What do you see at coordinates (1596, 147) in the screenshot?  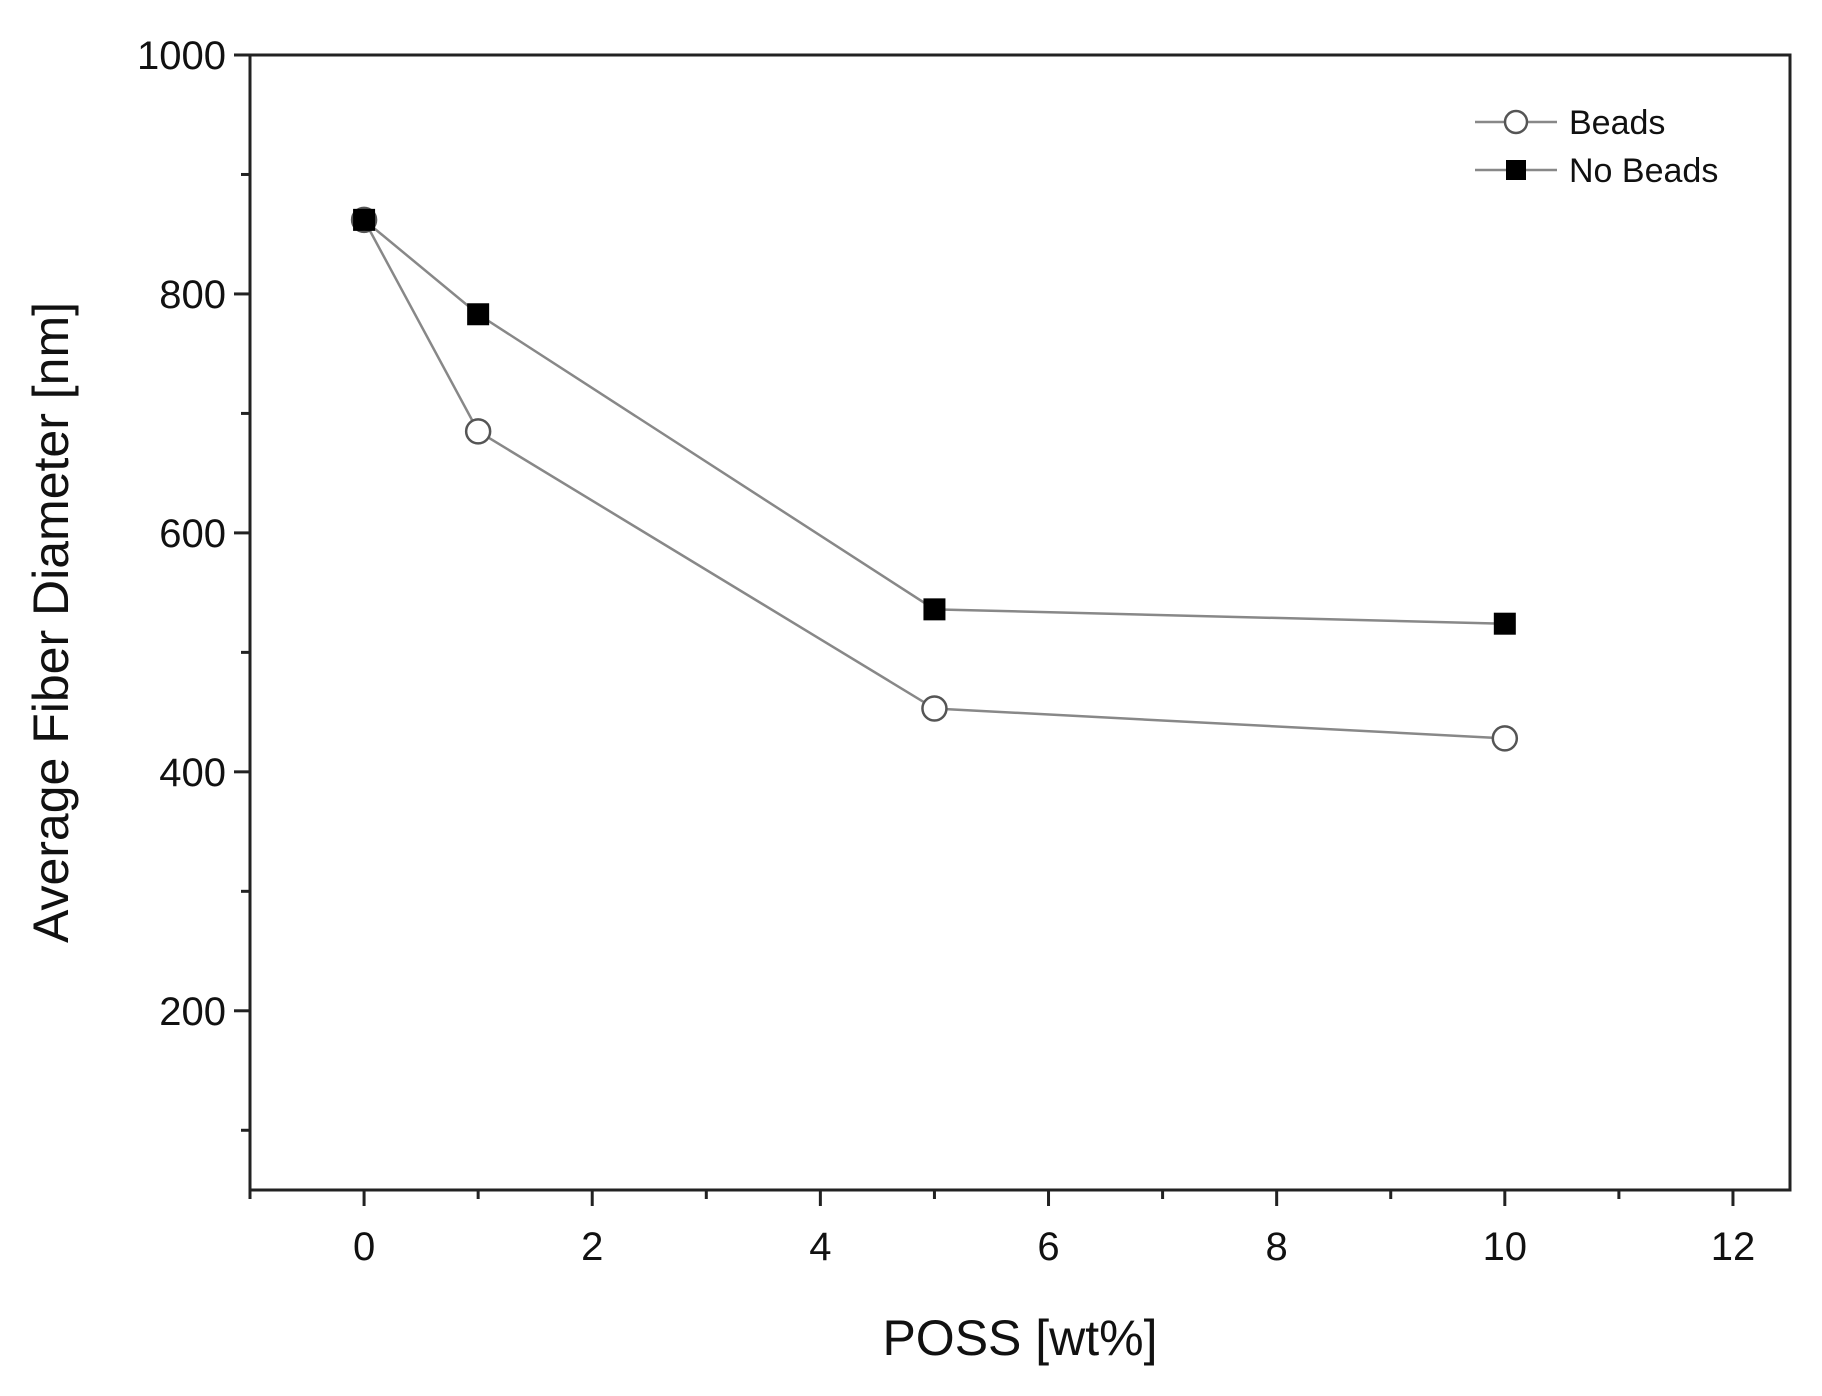 I see `legend: Beads No Beads` at bounding box center [1596, 147].